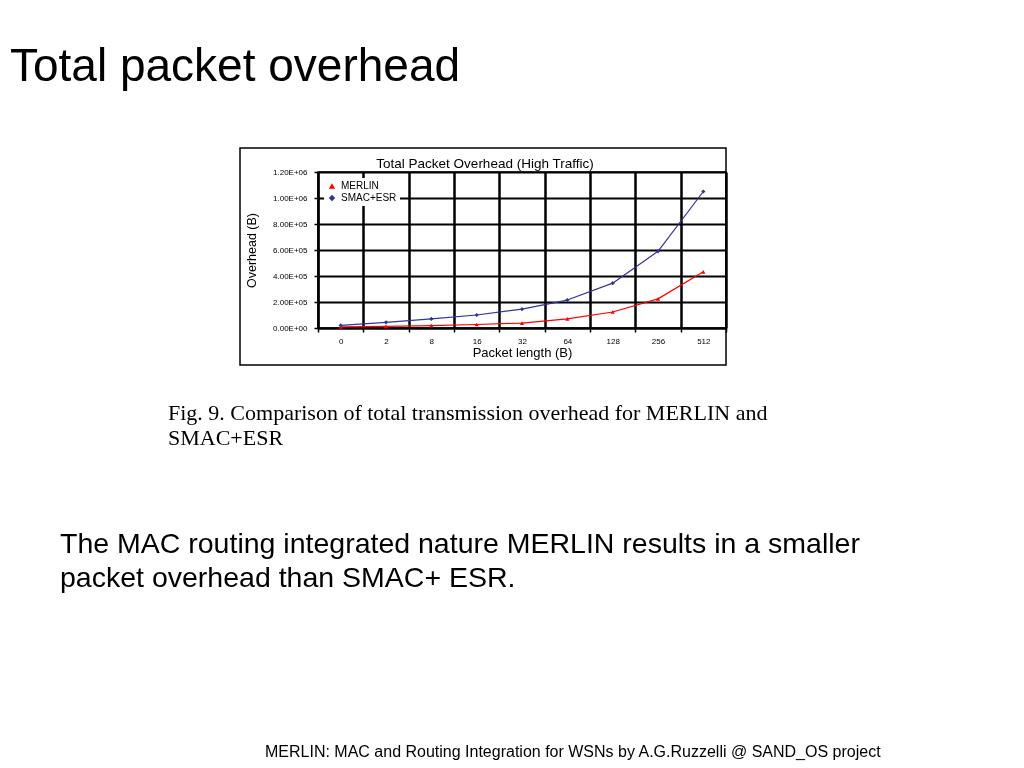 The image size is (1024, 768). Describe the element at coordinates (460, 560) in the screenshot. I see `text: The MAC routing integrated nature MERLIN results in a smaller packet overhead than SMAC+ ESR.` at that location.